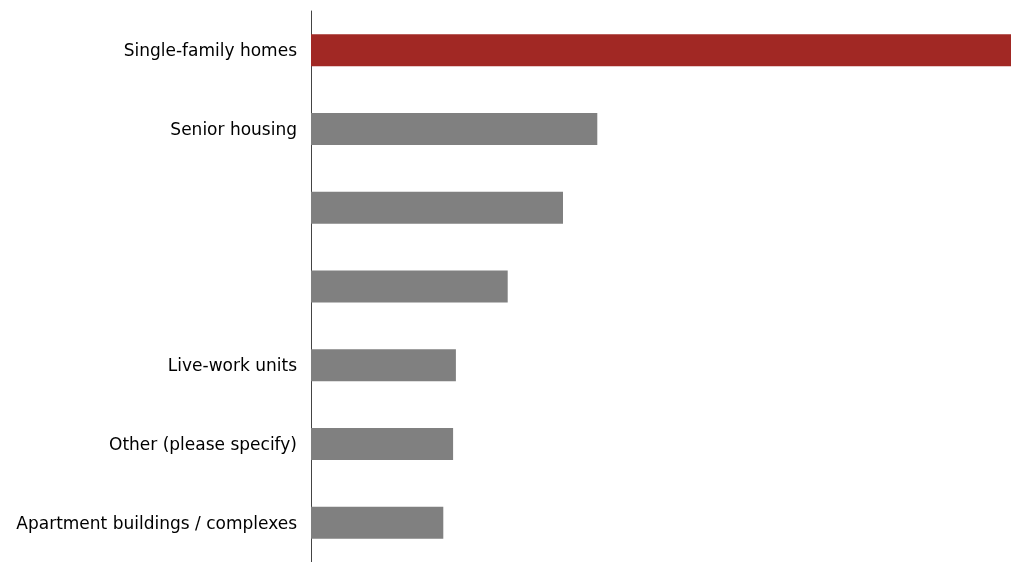  Describe the element at coordinates (157, 522) in the screenshot. I see `y-tick-label: Apartment buildings / complexes` at that location.